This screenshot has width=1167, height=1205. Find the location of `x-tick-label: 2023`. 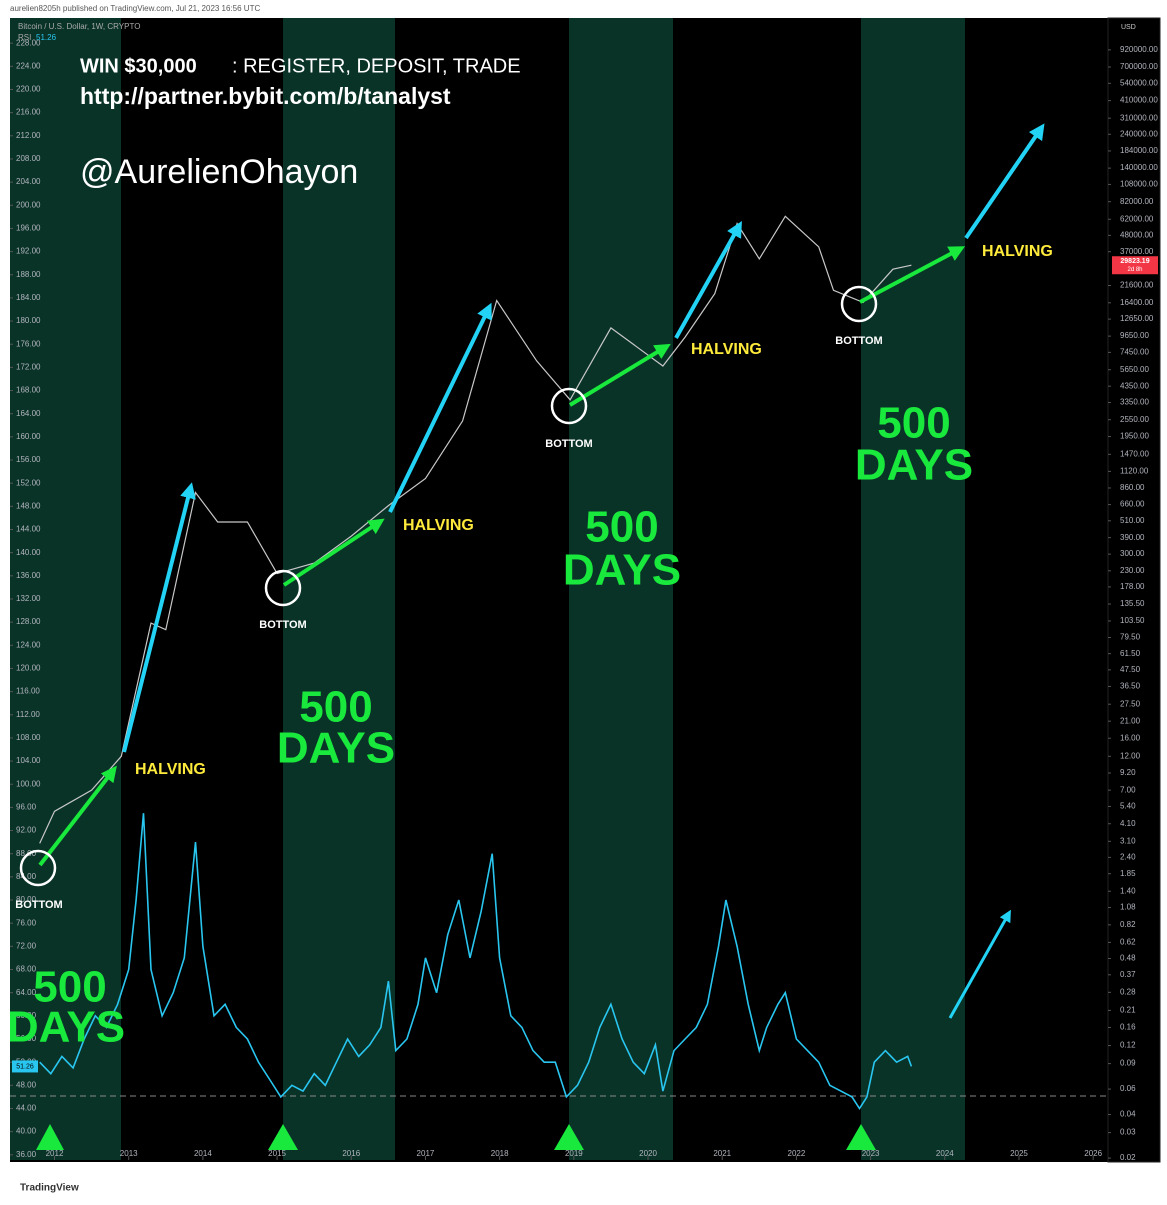

x-tick-label: 2023 is located at coordinates (871, 1153).